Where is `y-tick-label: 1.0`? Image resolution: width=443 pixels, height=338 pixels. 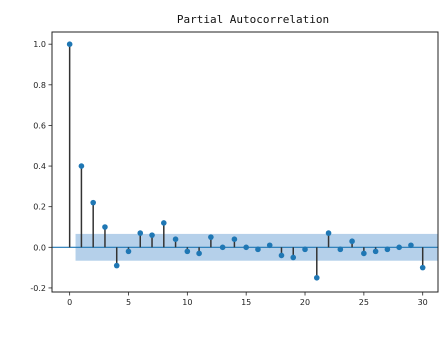 y-tick-label: 1.0 is located at coordinates (39, 44).